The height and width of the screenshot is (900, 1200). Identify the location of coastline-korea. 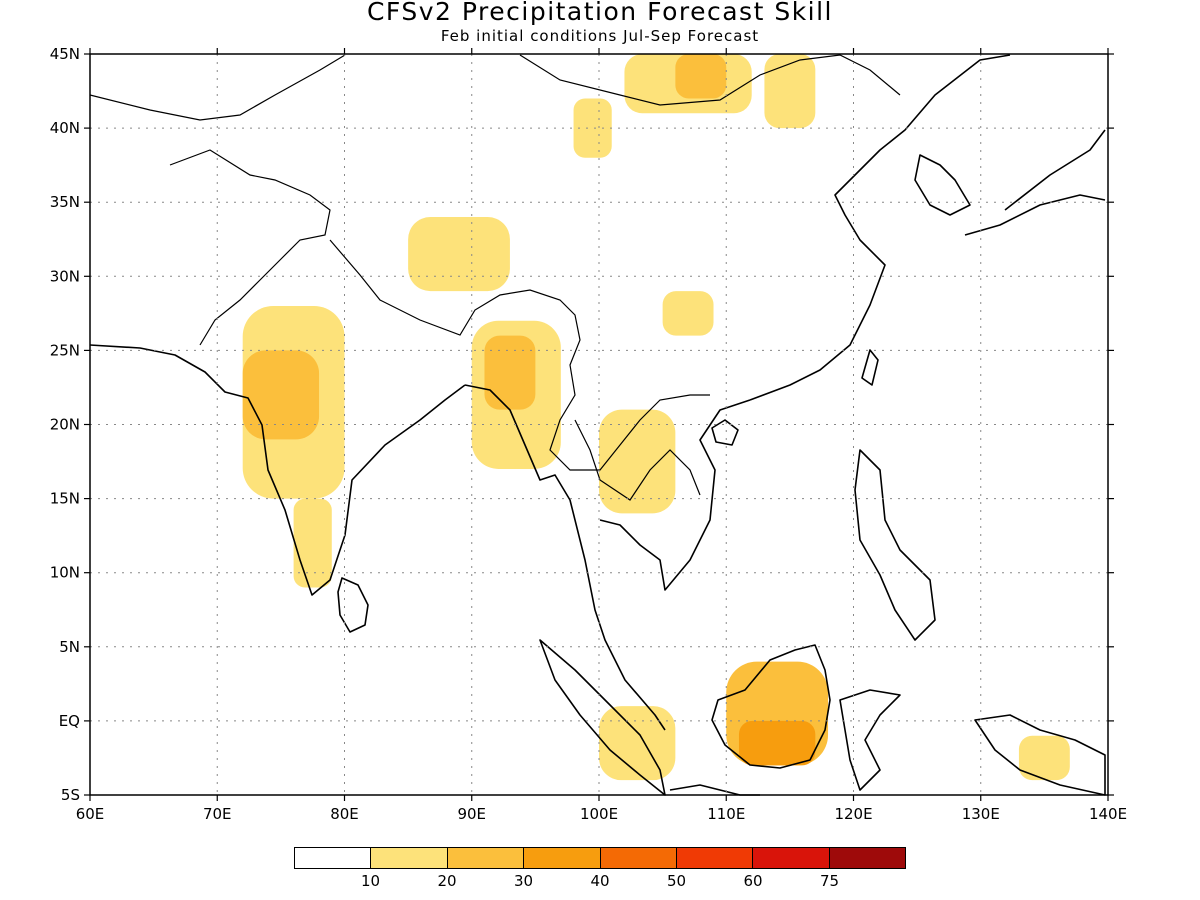
(942, 185).